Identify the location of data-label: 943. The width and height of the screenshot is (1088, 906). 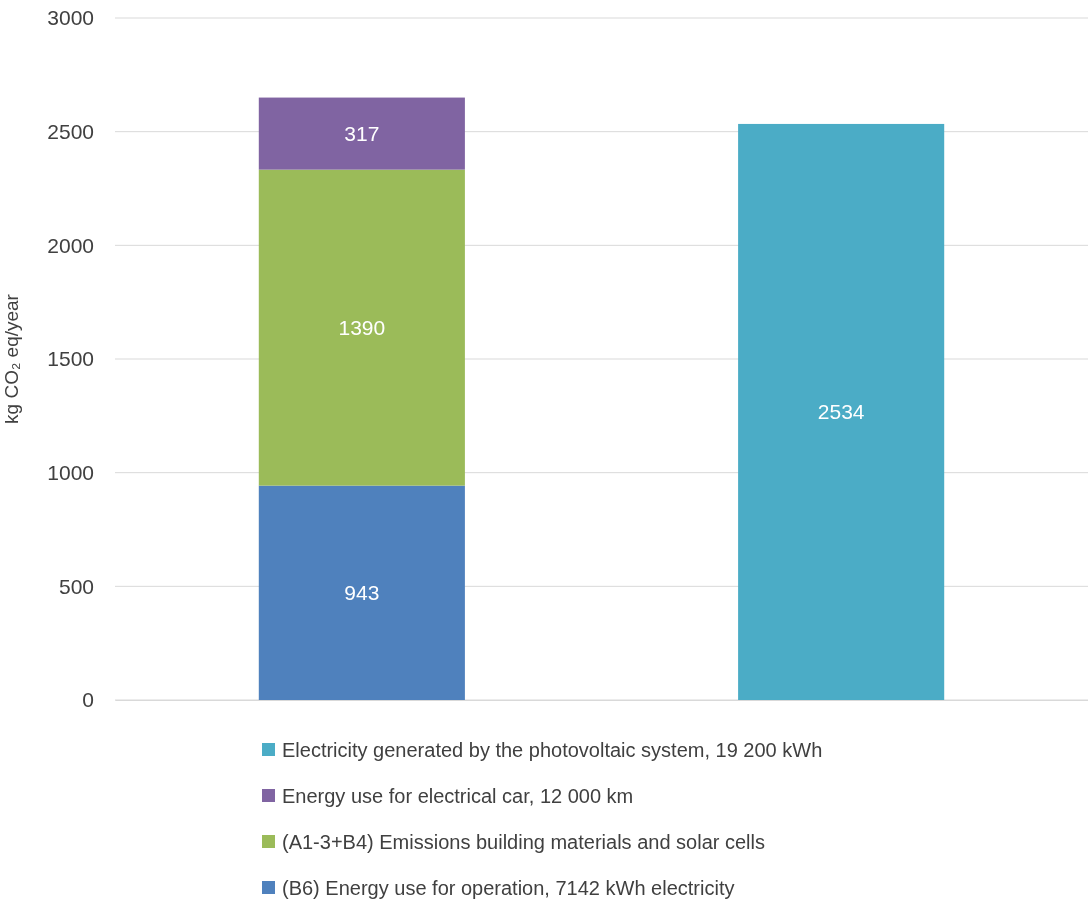
(362, 593).